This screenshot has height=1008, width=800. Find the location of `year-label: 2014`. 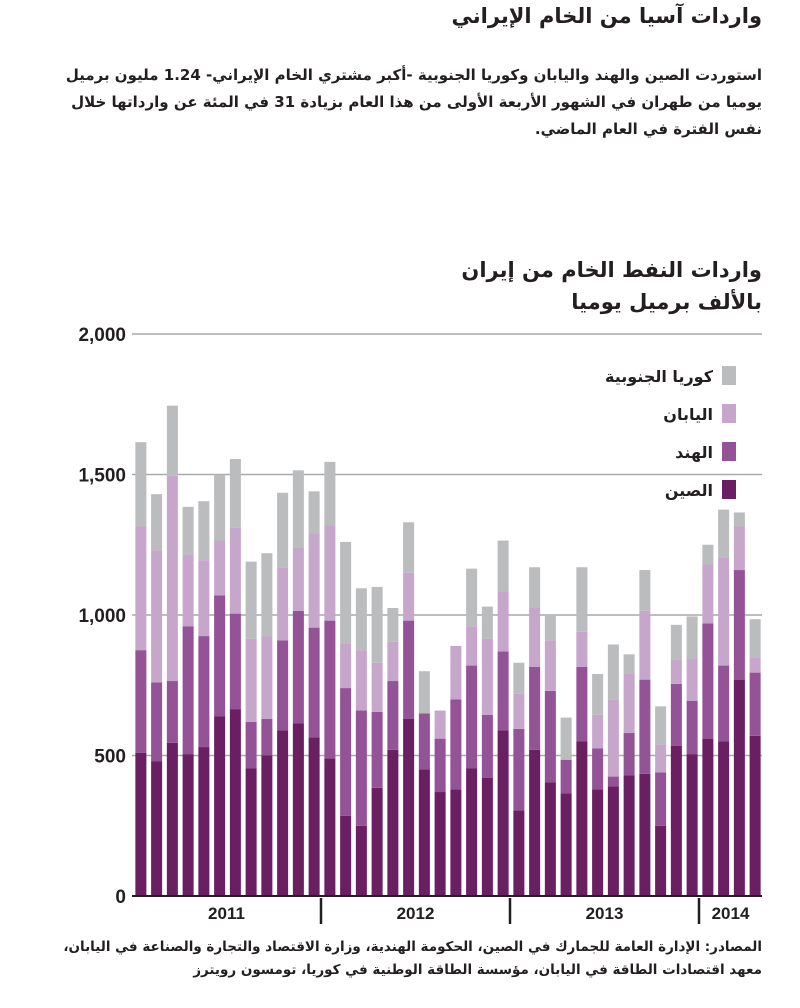

year-label: 2014 is located at coordinates (731, 913).